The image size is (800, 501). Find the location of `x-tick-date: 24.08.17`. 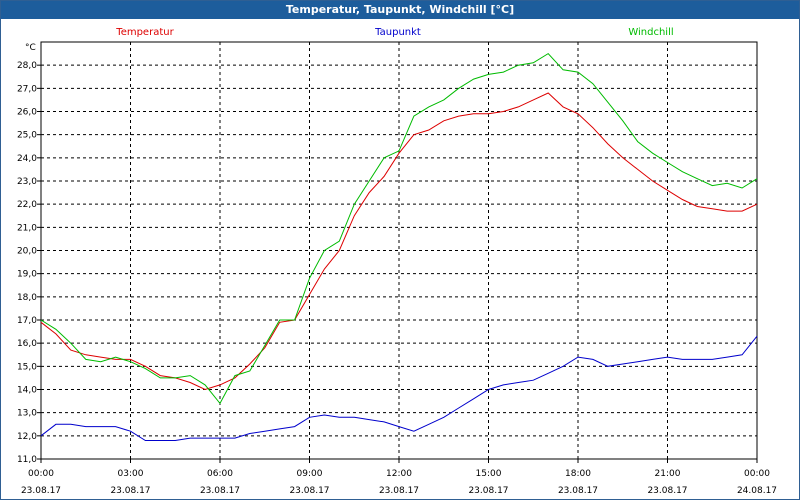

x-tick-date: 24.08.17 is located at coordinates (757, 491).